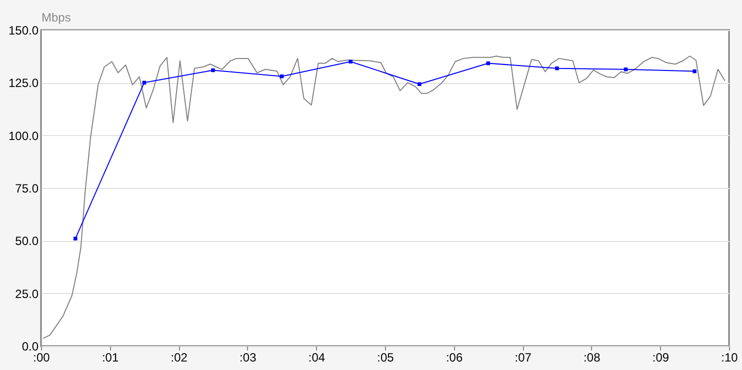 The image size is (742, 370). I want to click on x-tick-label: :06, so click(454, 357).